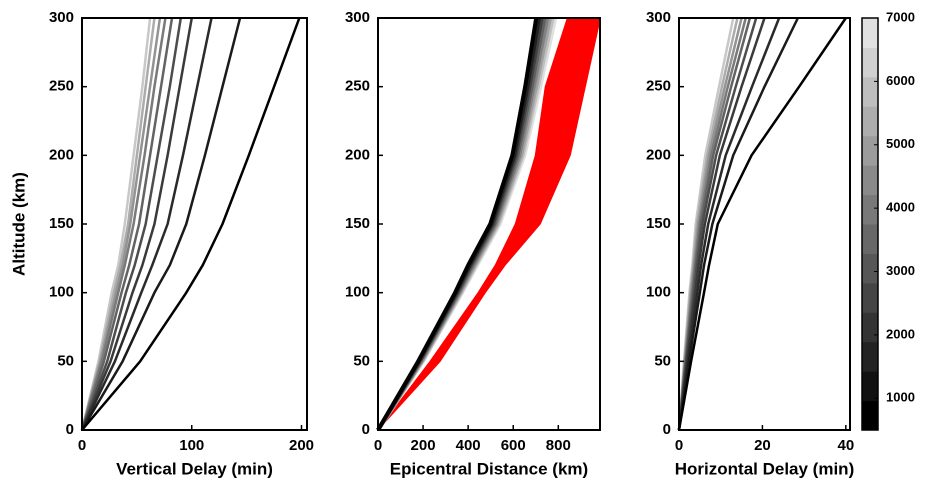  I want to click on colorbar-tick-label: 7000, so click(900, 16).